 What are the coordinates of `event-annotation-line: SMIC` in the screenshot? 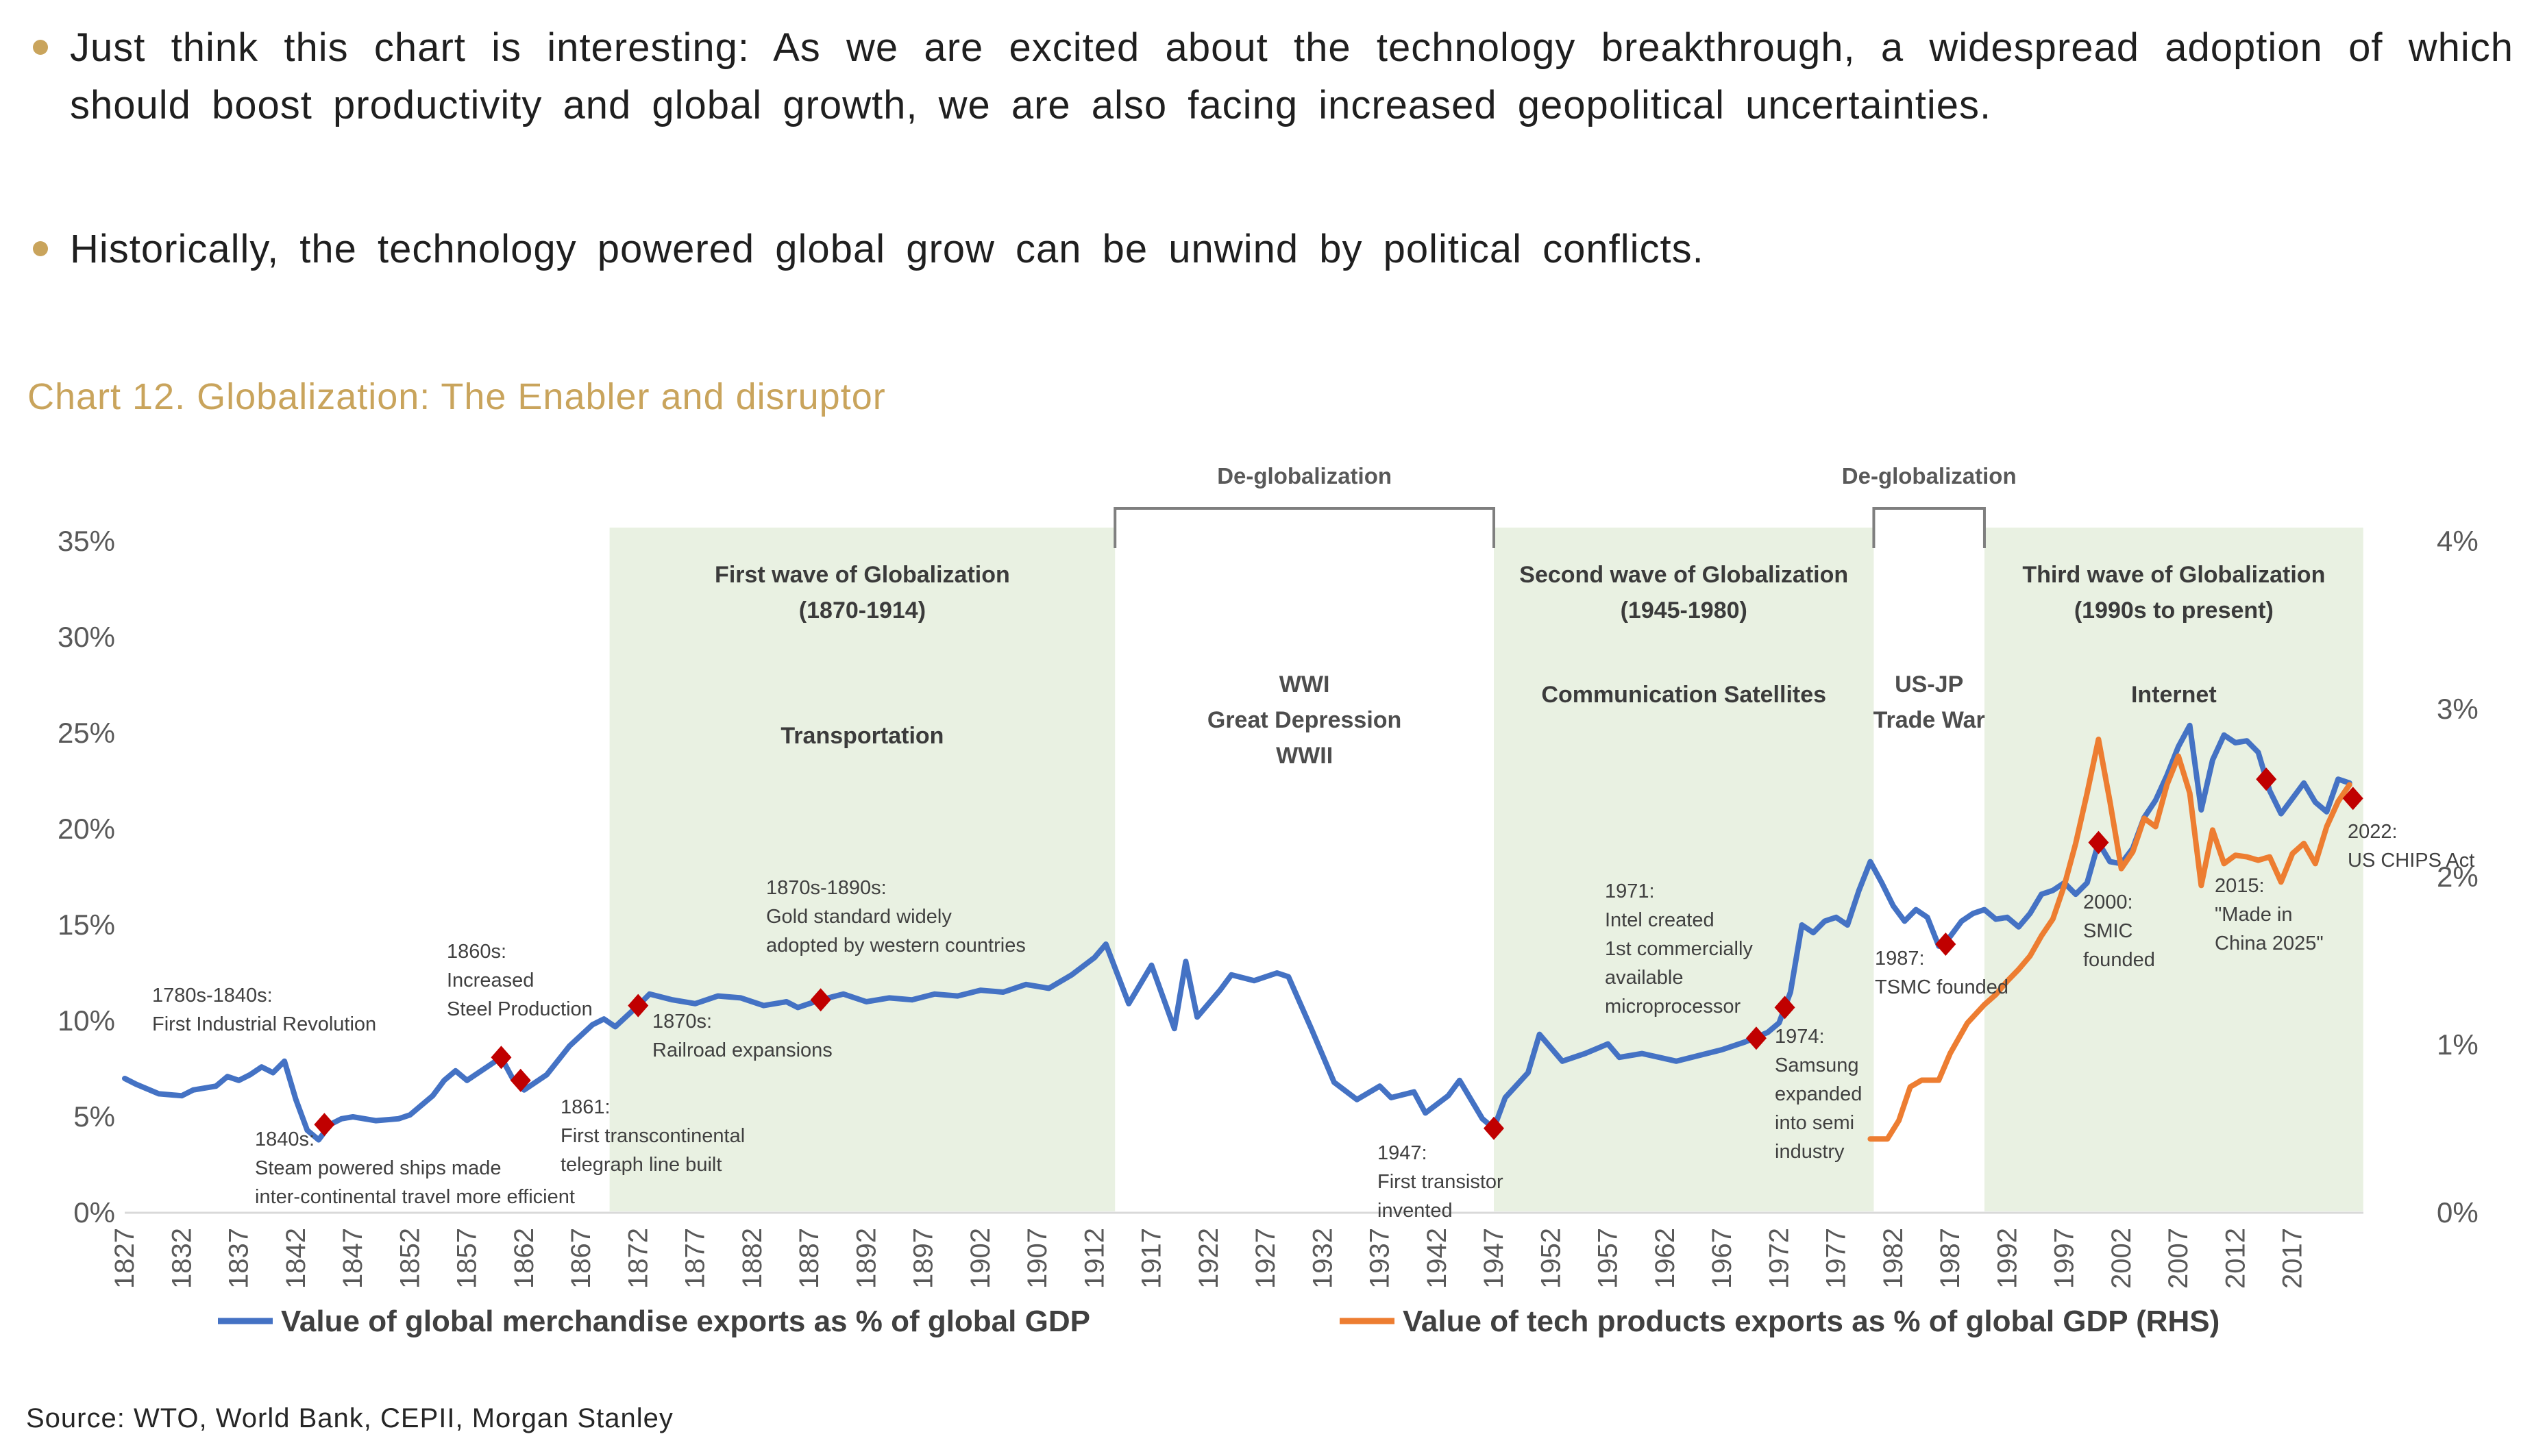 It's located at (2108, 931).